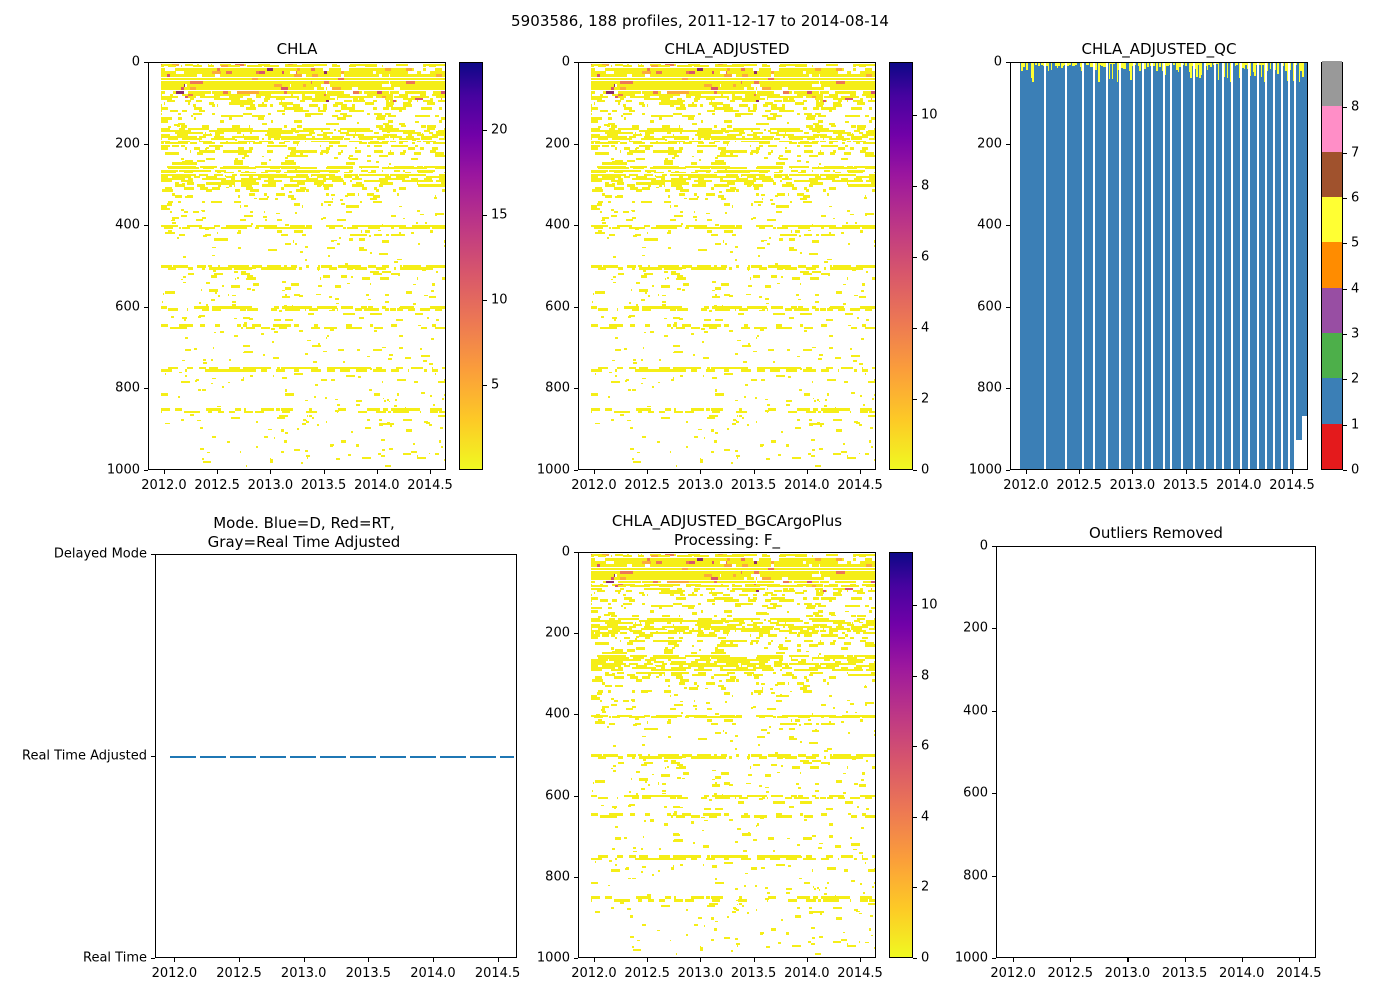  Describe the element at coordinates (471, 266) in the screenshot. I see `chla-colorbar` at that location.